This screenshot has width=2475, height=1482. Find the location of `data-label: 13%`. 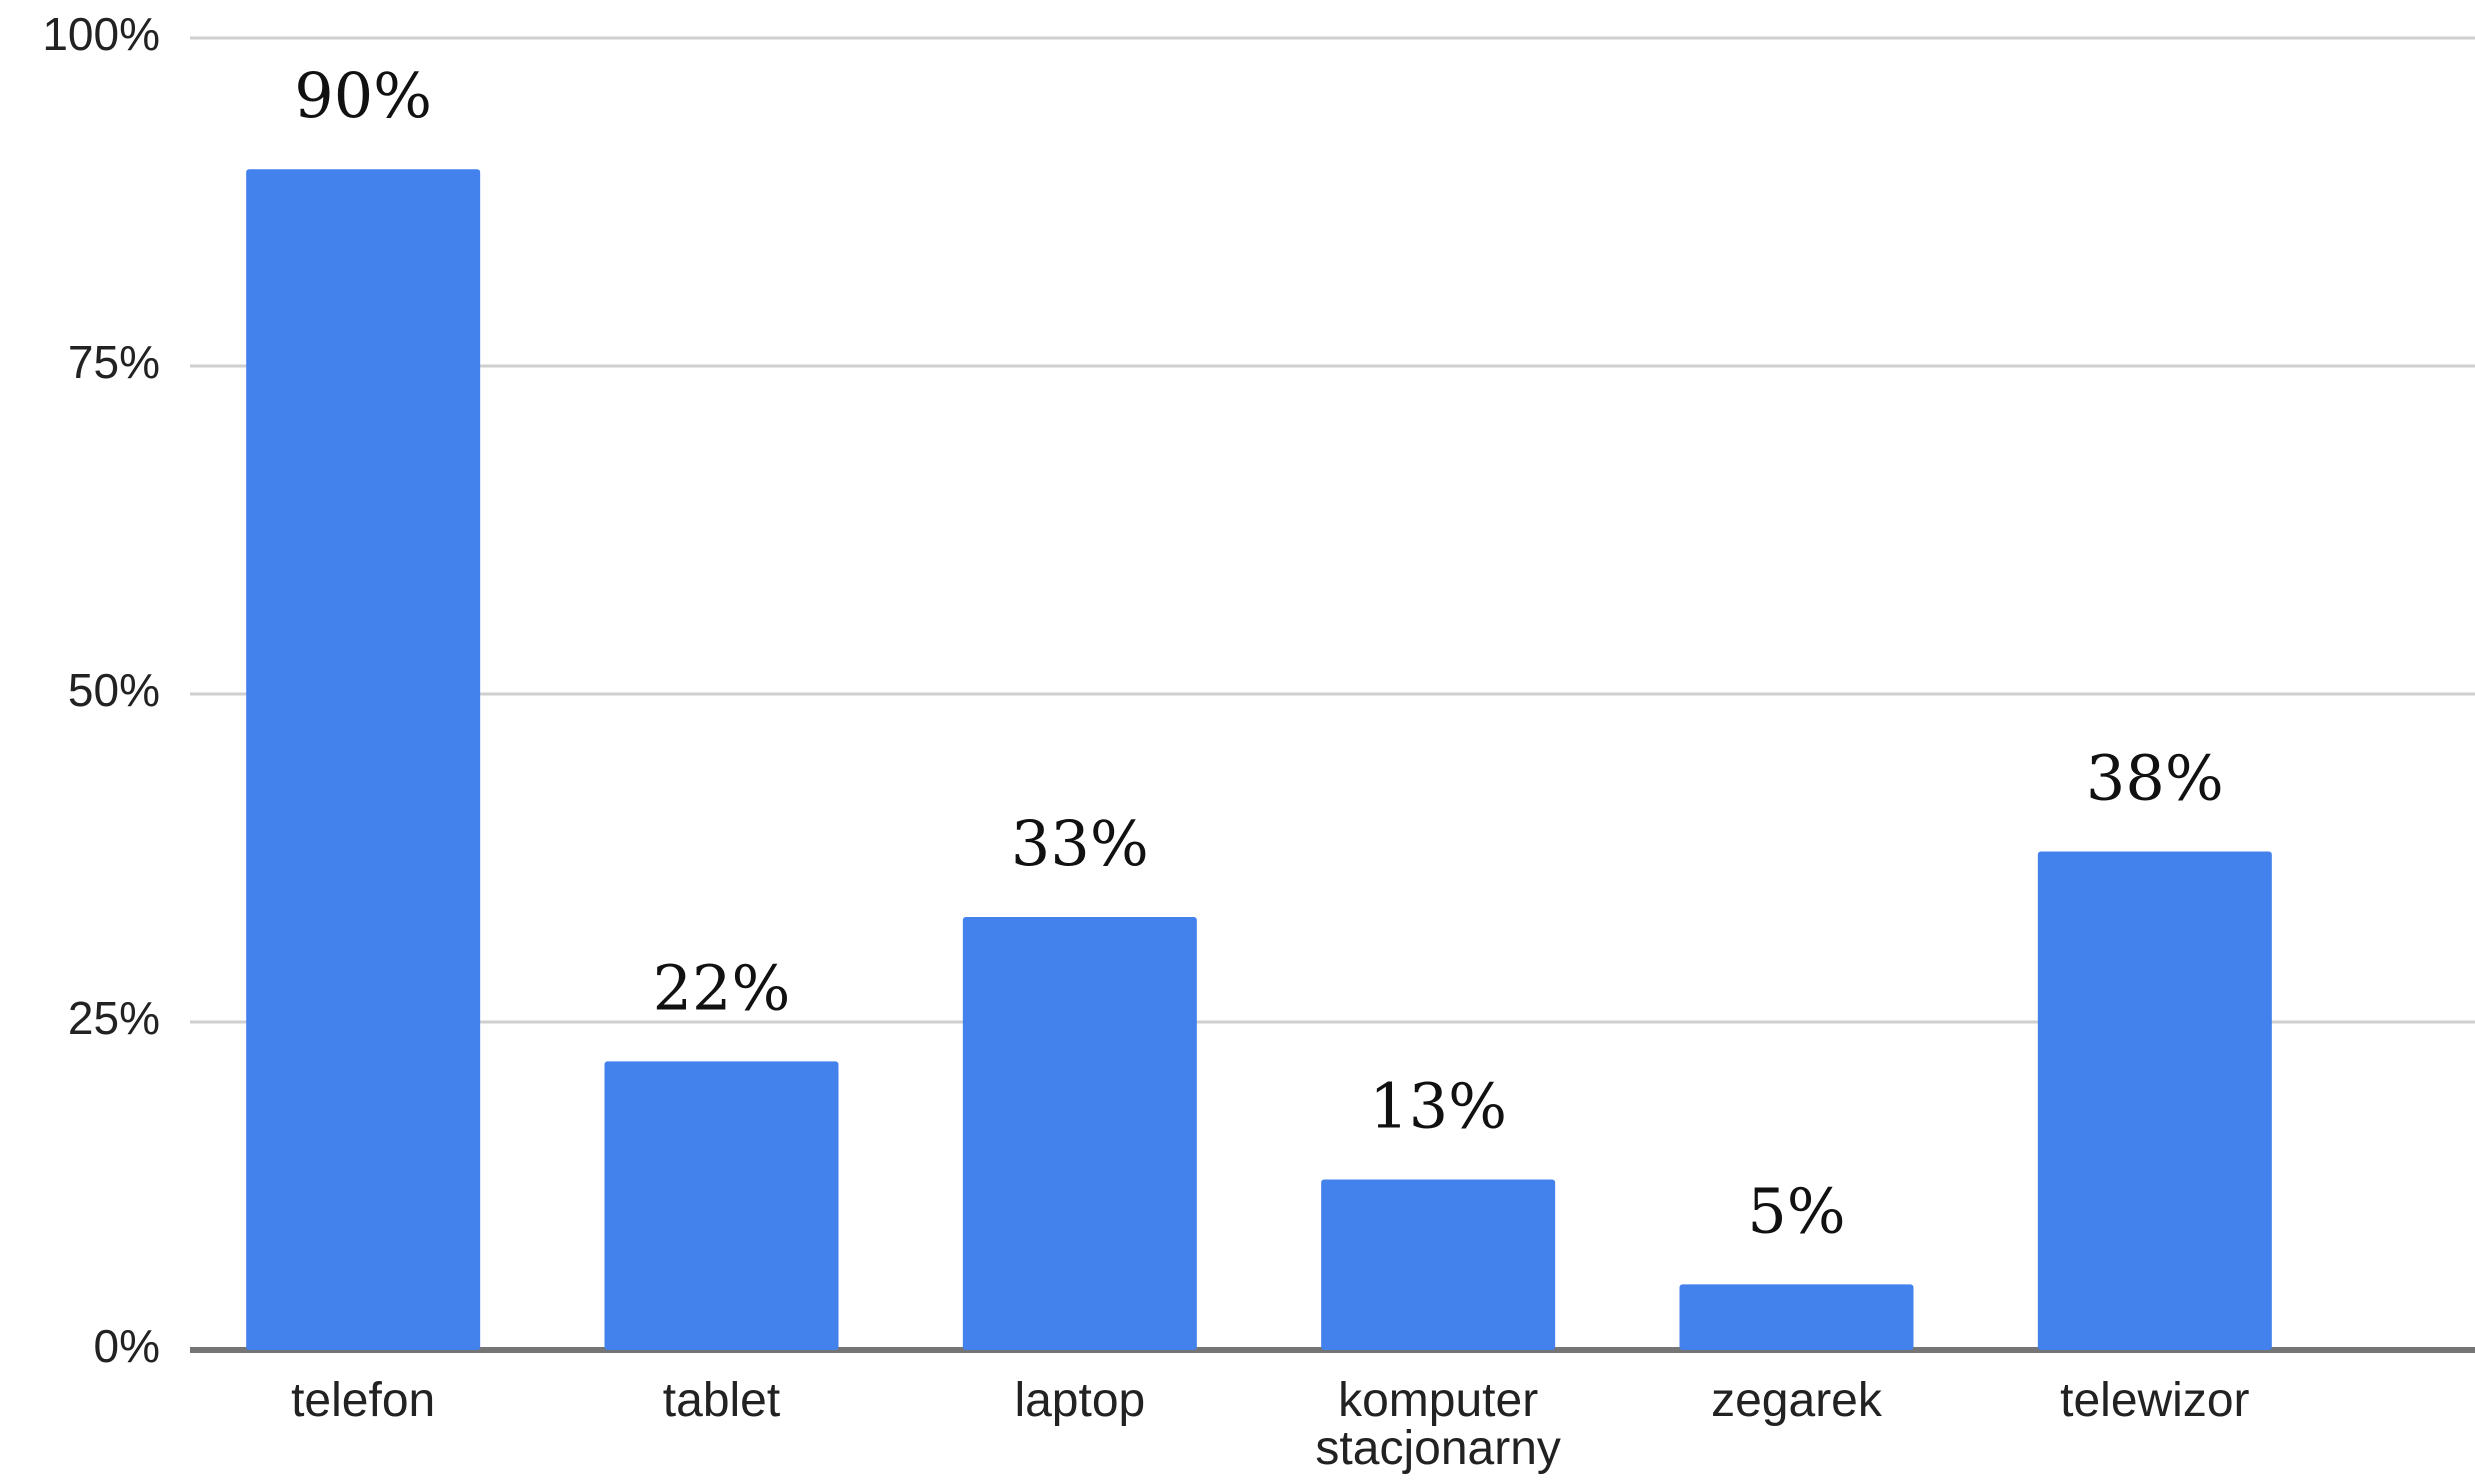

data-label: 13% is located at coordinates (1438, 1105).